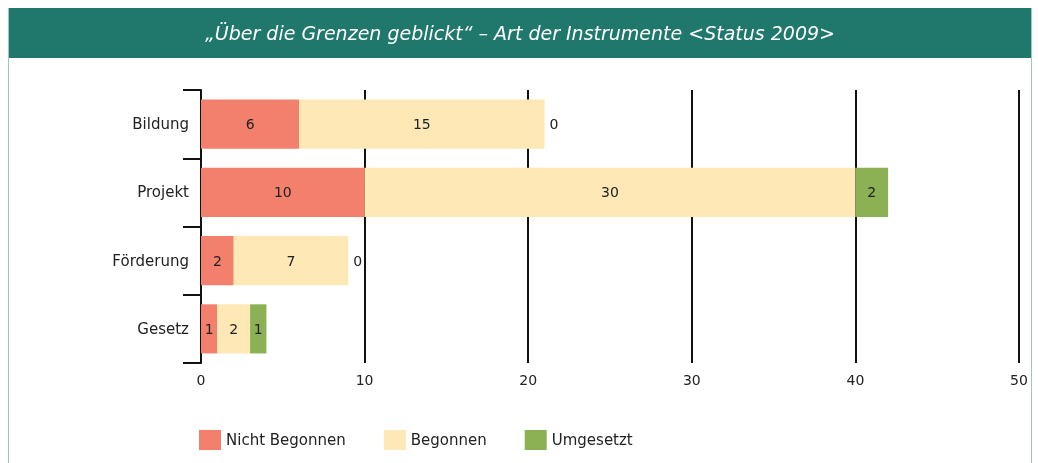 The width and height of the screenshot is (1038, 463). Describe the element at coordinates (855, 380) in the screenshot. I see `x-tick-label: 40` at that location.